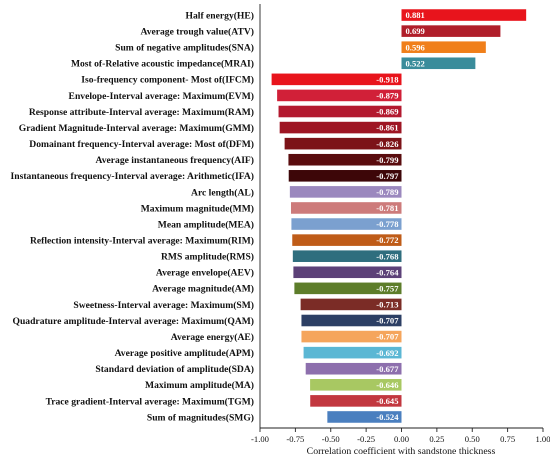 This screenshot has height=467, width=550. I want to click on value-label: -0.879, so click(387, 96).